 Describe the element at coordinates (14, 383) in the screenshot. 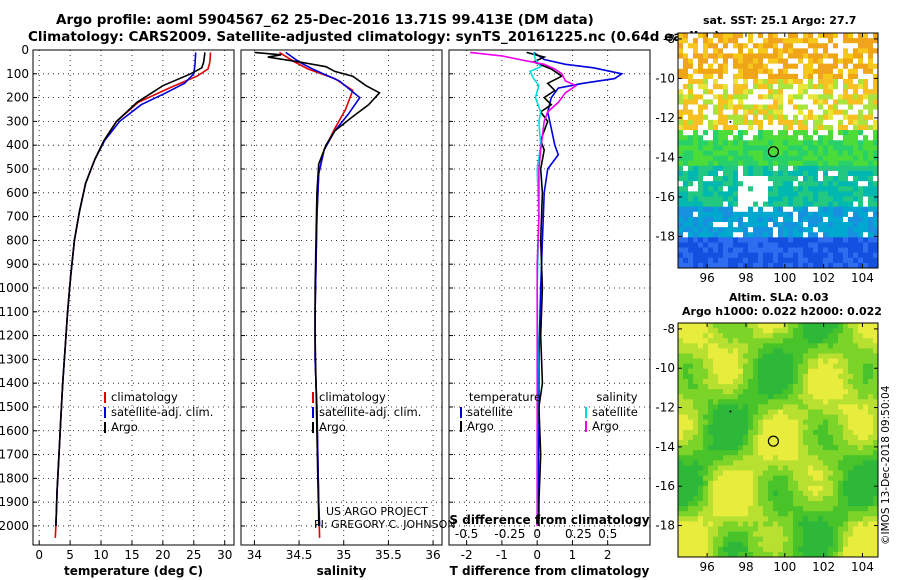

I see `depth-tick-label: 1400` at that location.